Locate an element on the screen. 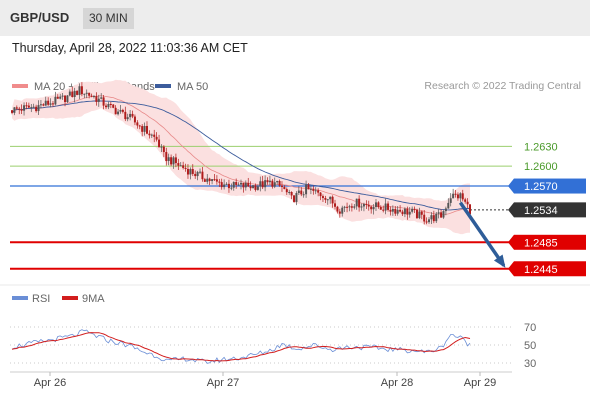 Image resolution: width=590 pixels, height=400 pixels. level-label-4: 1.2485 is located at coordinates (541, 243).